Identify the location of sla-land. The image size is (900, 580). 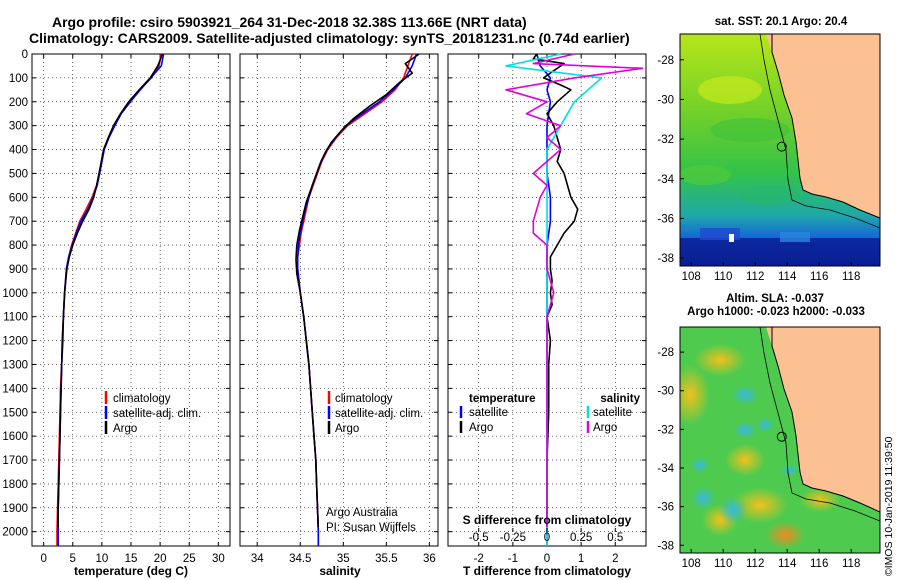
(823, 419).